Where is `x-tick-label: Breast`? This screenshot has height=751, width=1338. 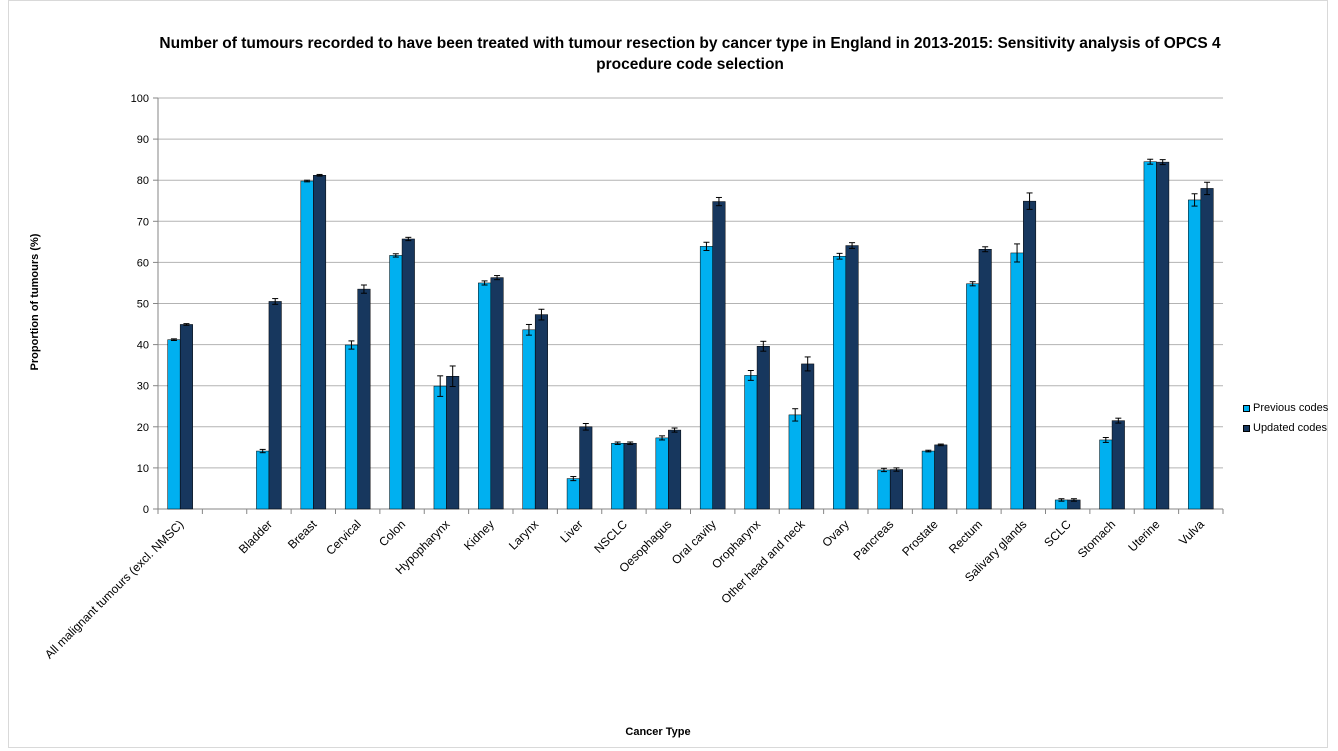
x-tick-label: Breast is located at coordinates (302, 534).